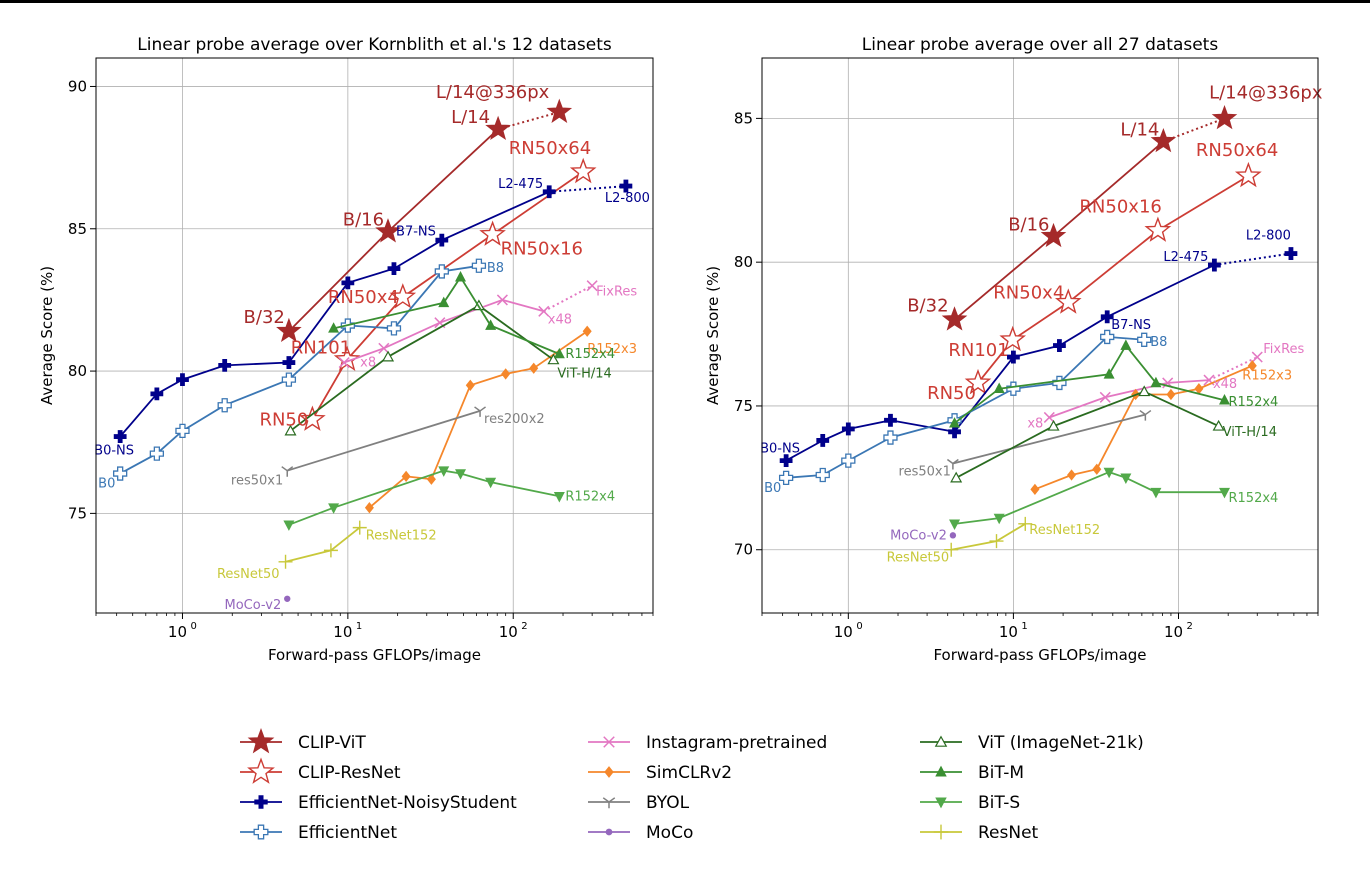 The image size is (1370, 876). Describe the element at coordinates (1001, 773) in the screenshot. I see `legend-label: BiT-M` at that location.